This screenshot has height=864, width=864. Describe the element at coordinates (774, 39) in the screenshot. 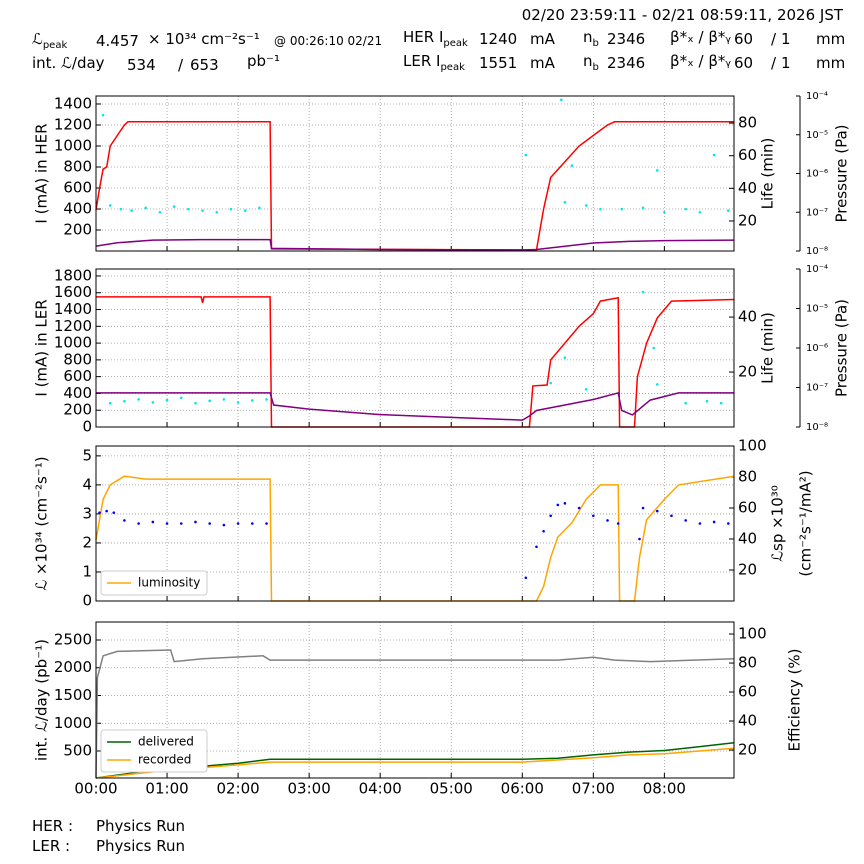

I see `beta-sep: /` at that location.